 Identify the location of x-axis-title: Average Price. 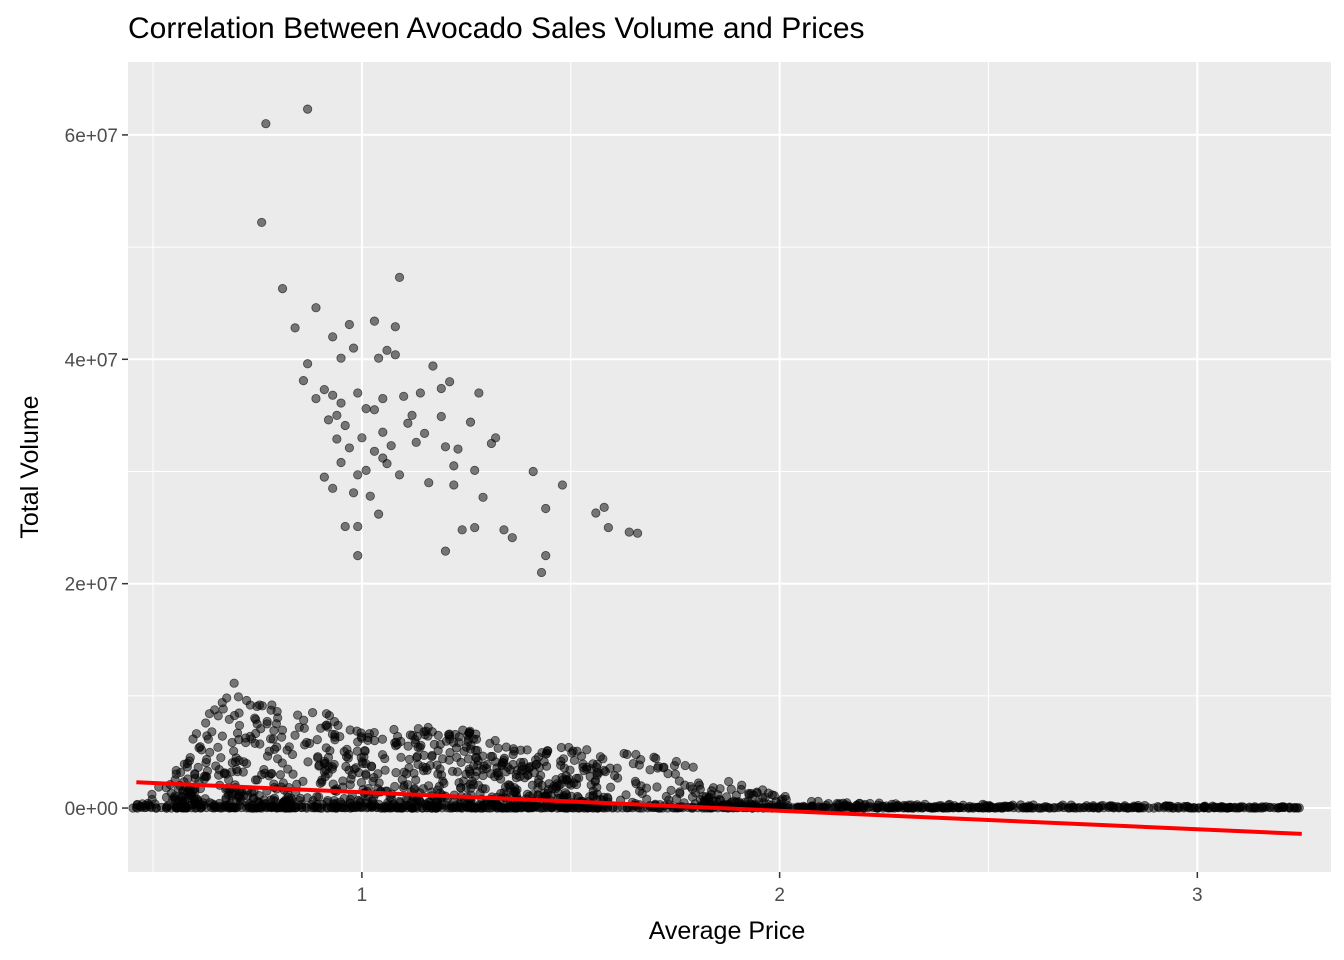
(727, 931).